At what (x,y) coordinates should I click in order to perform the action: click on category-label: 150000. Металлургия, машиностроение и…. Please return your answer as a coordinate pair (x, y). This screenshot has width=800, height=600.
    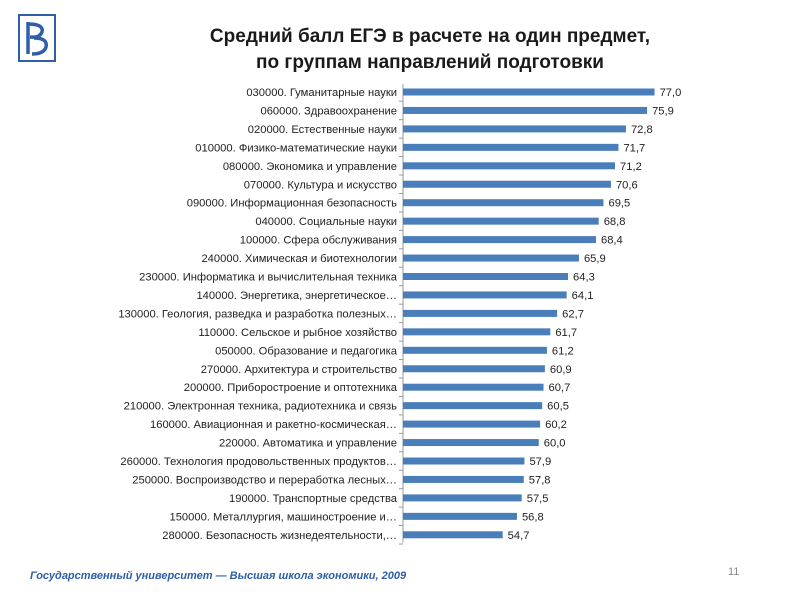
    Looking at the image, I should click on (283, 517).